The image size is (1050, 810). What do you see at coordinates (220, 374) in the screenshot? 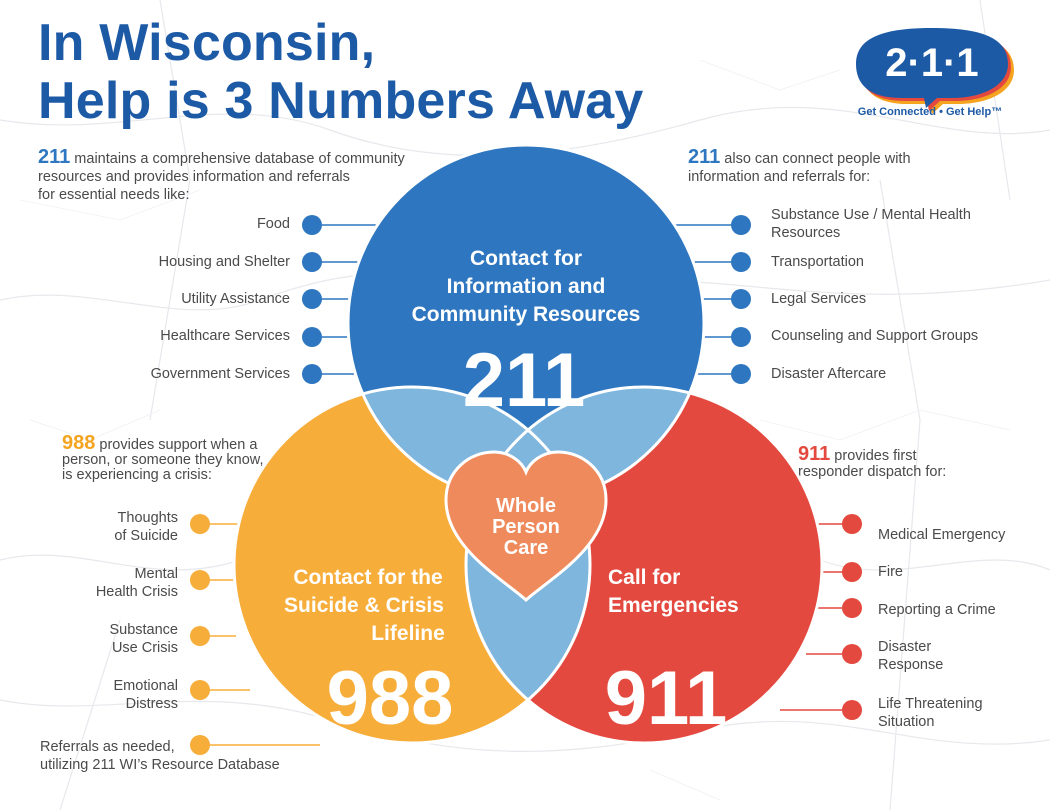
I see `list-211-left-item: Government Services` at bounding box center [220, 374].